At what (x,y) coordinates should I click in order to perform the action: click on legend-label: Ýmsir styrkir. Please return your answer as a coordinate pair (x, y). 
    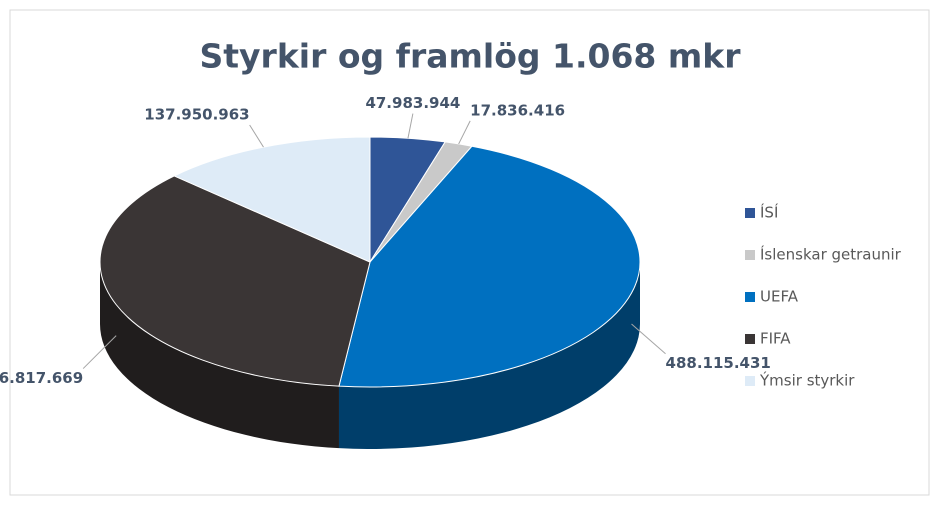
    Looking at the image, I should click on (807, 380).